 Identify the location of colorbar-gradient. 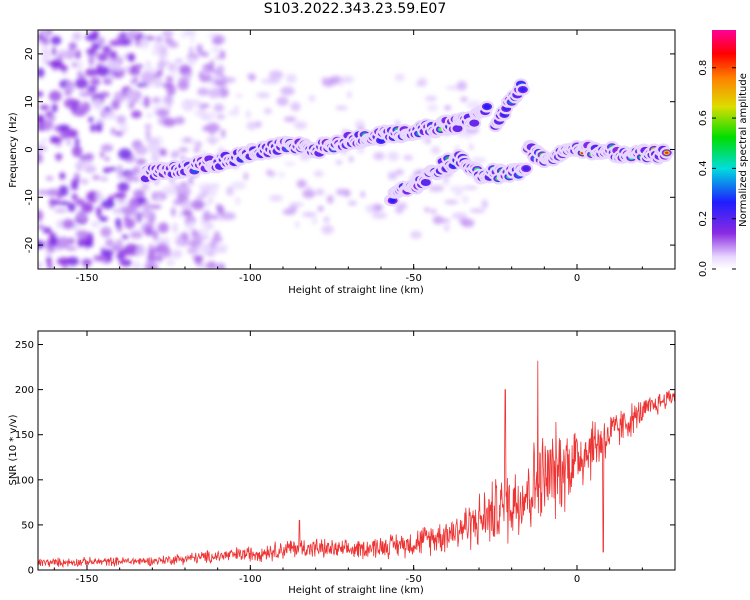
(724, 149).